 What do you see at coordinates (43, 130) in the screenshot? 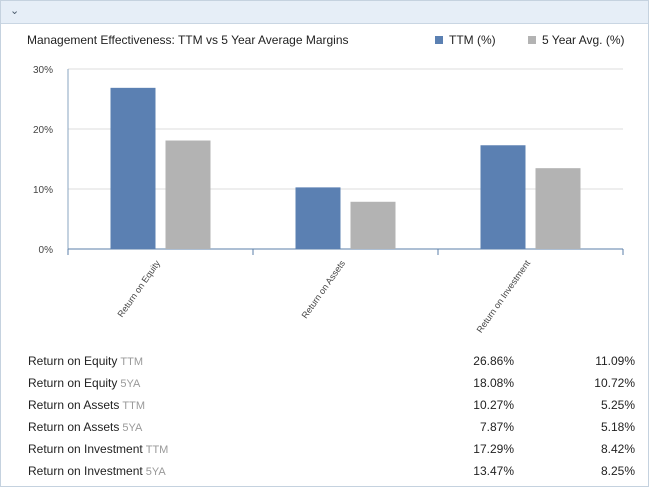
I see `y-tick-label: 20%` at bounding box center [43, 130].